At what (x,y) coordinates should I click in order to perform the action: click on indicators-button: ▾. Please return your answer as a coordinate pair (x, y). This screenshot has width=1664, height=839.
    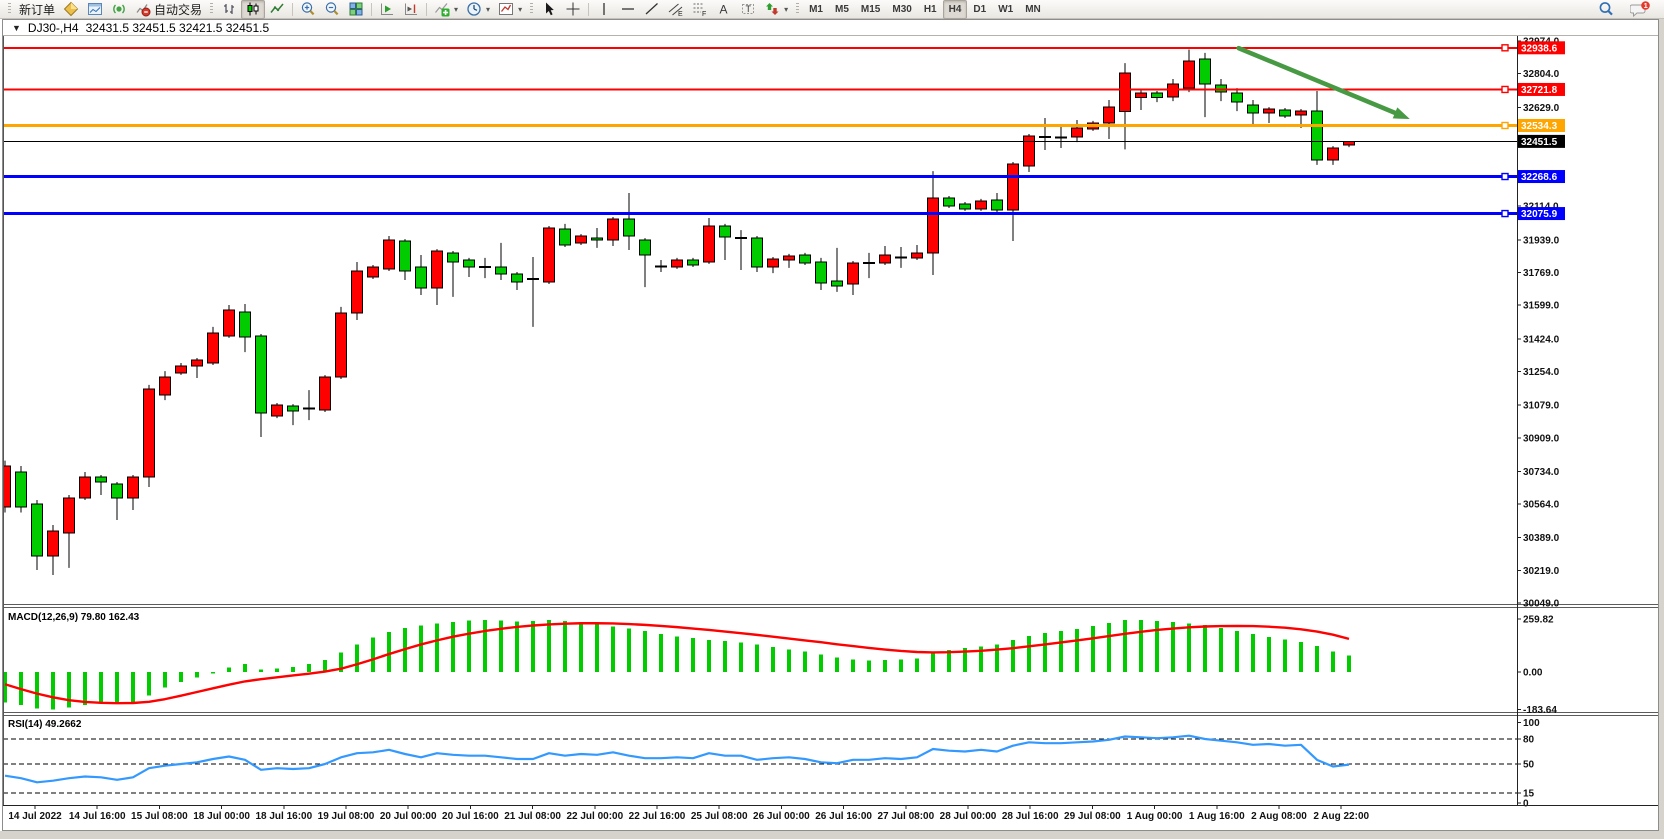
    Looking at the image, I should click on (446, 9).